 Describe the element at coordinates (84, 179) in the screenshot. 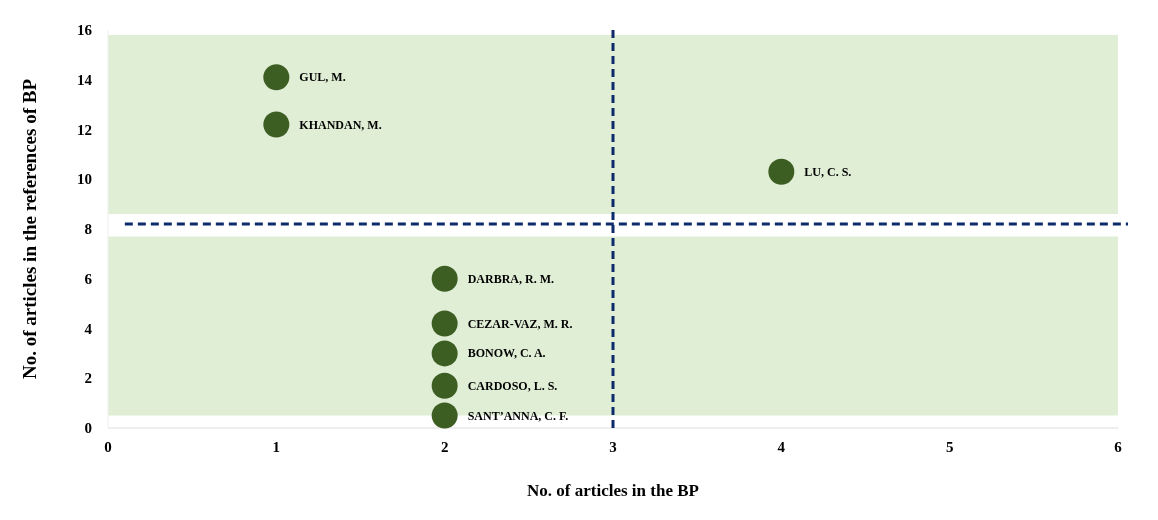

I see `y-tick-label: 10` at that location.